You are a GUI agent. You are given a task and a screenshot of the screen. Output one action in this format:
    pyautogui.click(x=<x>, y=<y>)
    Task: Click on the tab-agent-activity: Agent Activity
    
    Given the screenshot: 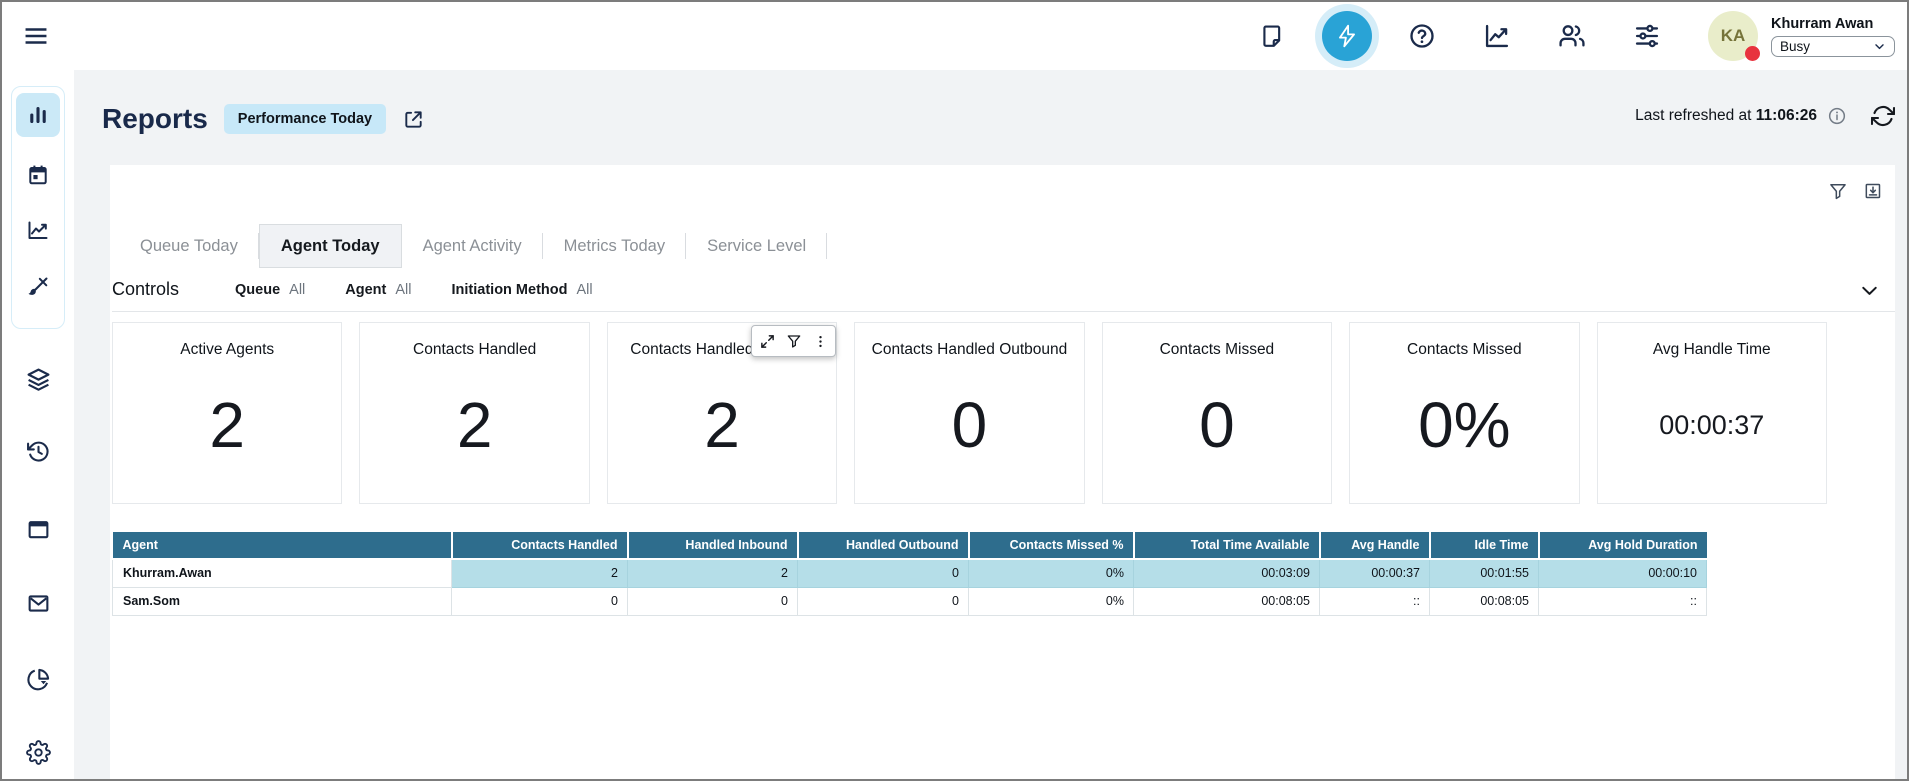 What is the action you would take?
    pyautogui.click(x=472, y=246)
    